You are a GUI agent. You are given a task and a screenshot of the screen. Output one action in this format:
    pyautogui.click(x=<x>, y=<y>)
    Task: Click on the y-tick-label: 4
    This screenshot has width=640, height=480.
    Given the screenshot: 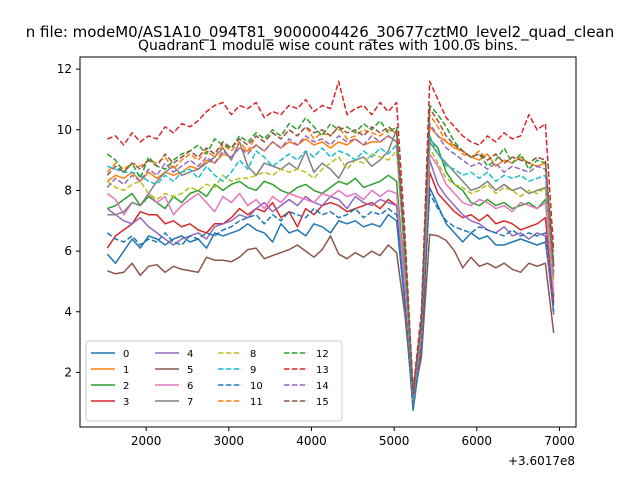 What is the action you would take?
    pyautogui.click(x=68, y=312)
    